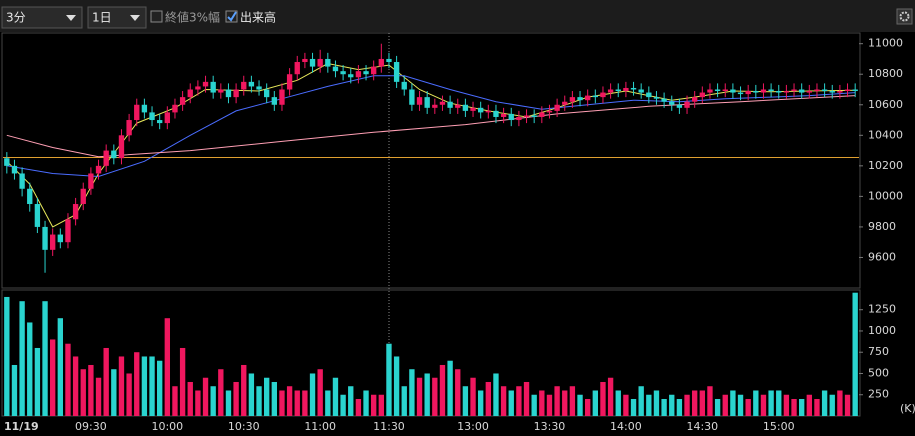  I want to click on period-text: 1日, so click(102, 18).